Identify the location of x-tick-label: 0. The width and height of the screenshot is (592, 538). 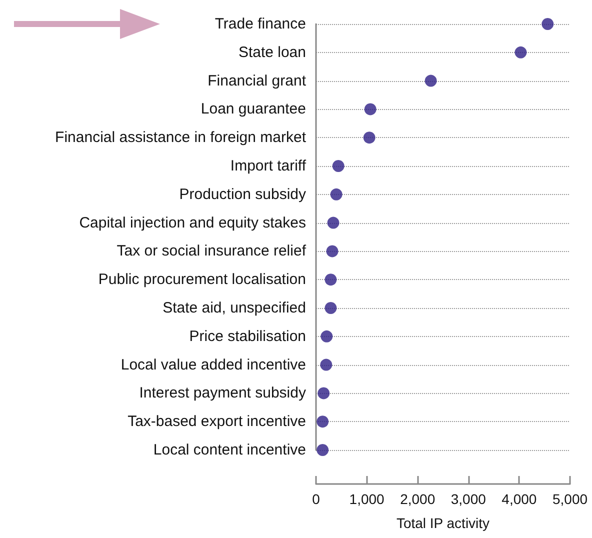
(316, 499).